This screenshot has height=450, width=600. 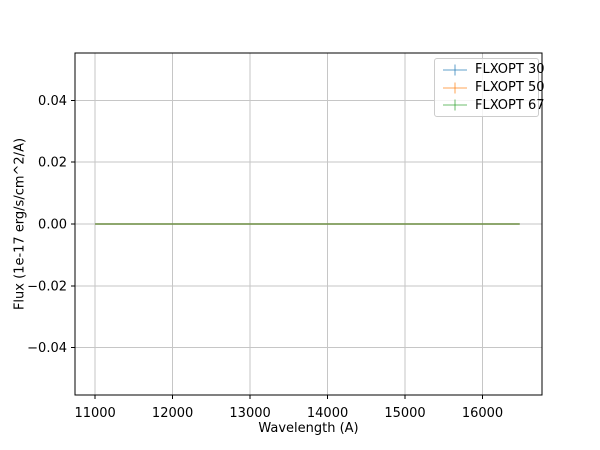 I want to click on legend: FLXOPT 30 FLXOPT 50 FLXOPT 67, so click(x=489, y=87).